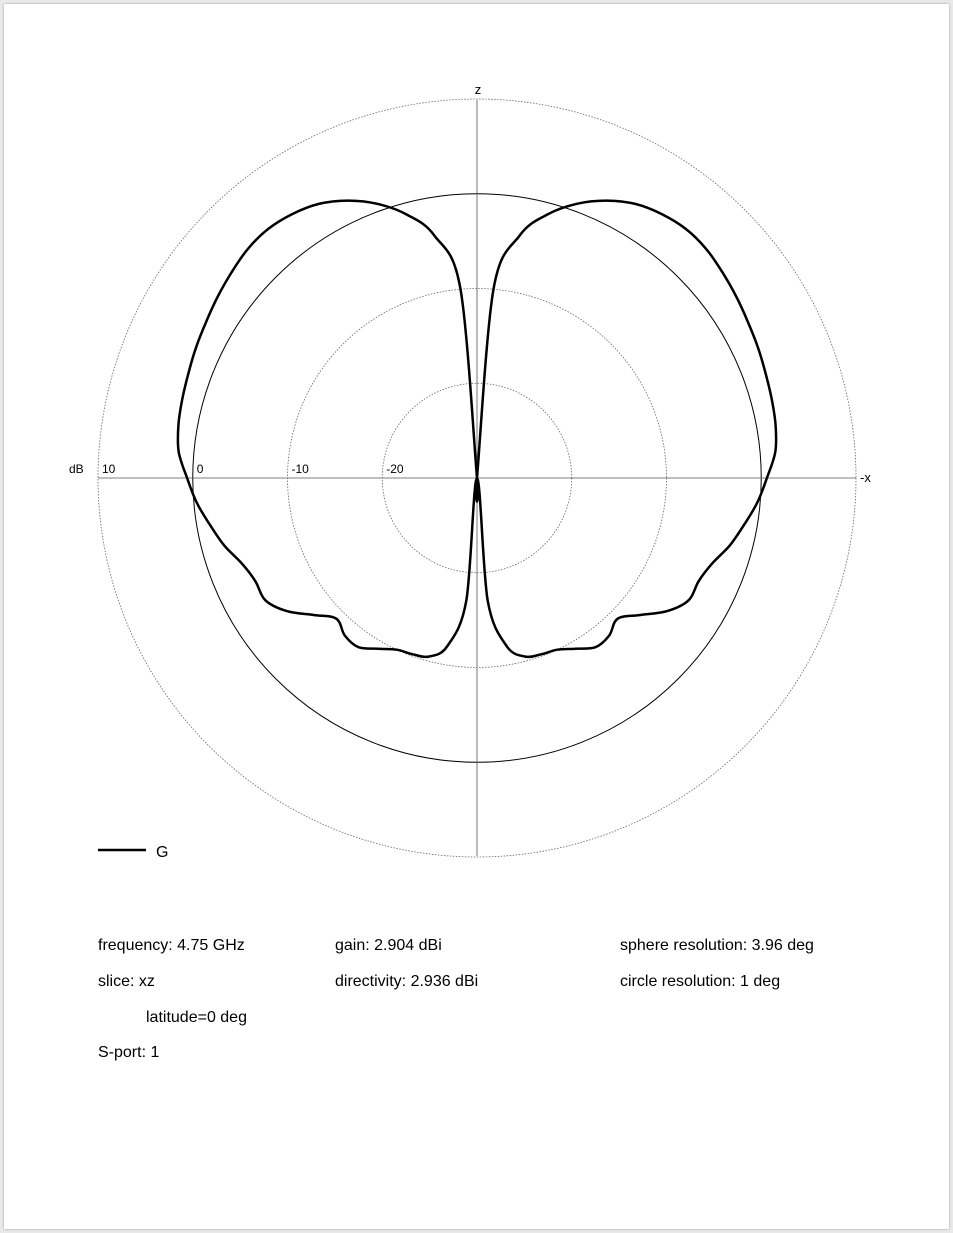 This screenshot has width=953, height=1233. What do you see at coordinates (200, 469) in the screenshot?
I see `ring-tick-label: 0` at bounding box center [200, 469].